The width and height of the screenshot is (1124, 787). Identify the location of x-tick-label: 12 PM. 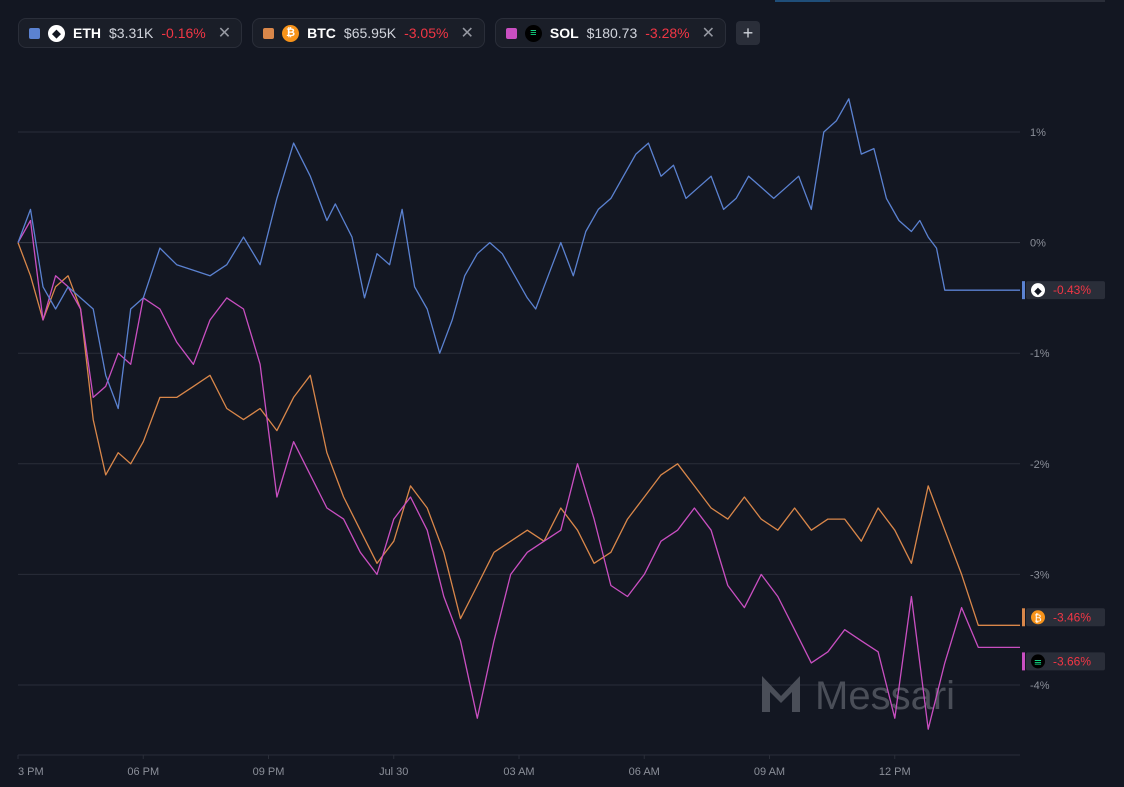
(895, 772).